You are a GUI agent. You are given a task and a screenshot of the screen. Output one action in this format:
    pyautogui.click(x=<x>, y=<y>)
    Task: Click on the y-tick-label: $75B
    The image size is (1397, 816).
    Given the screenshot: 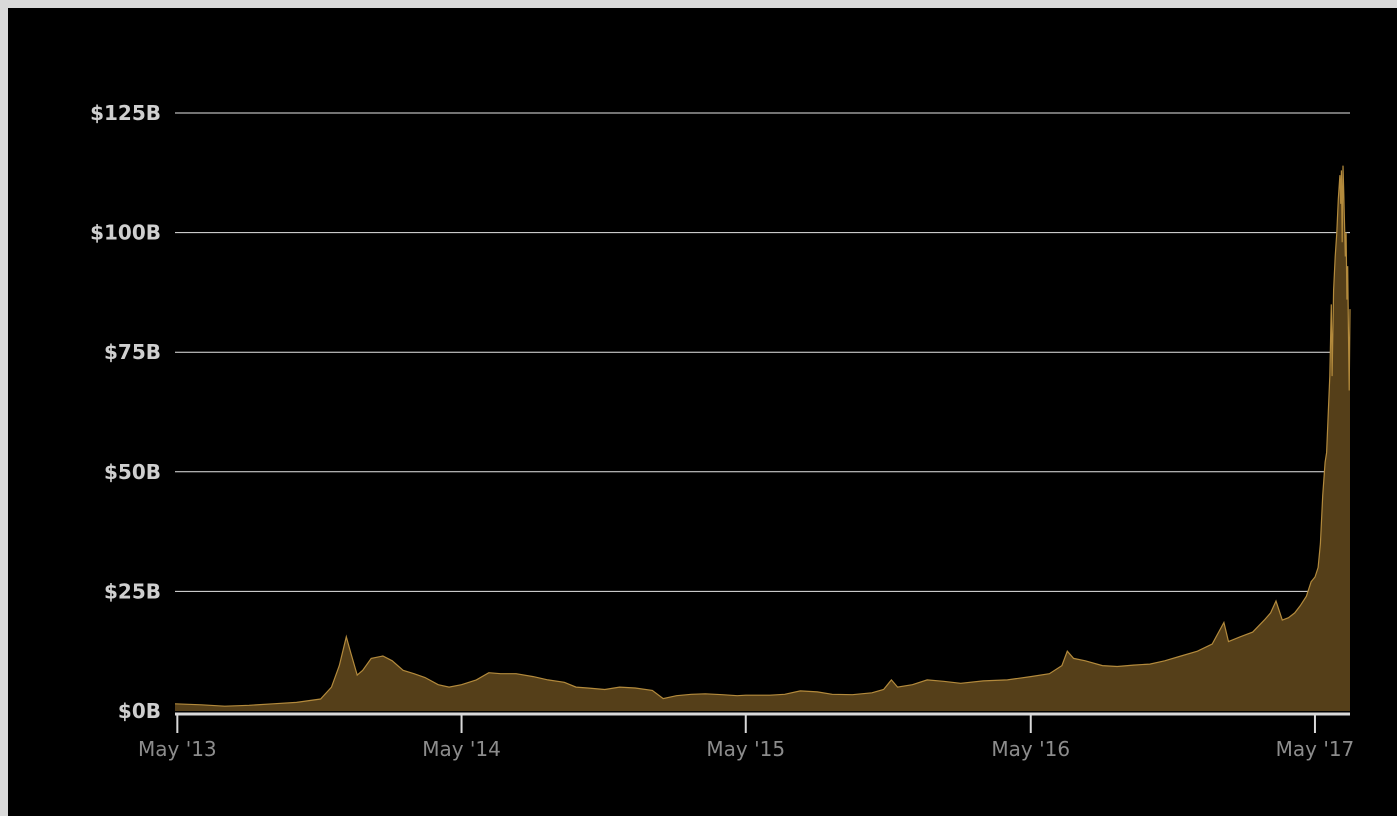 What is the action you would take?
    pyautogui.click(x=132, y=352)
    